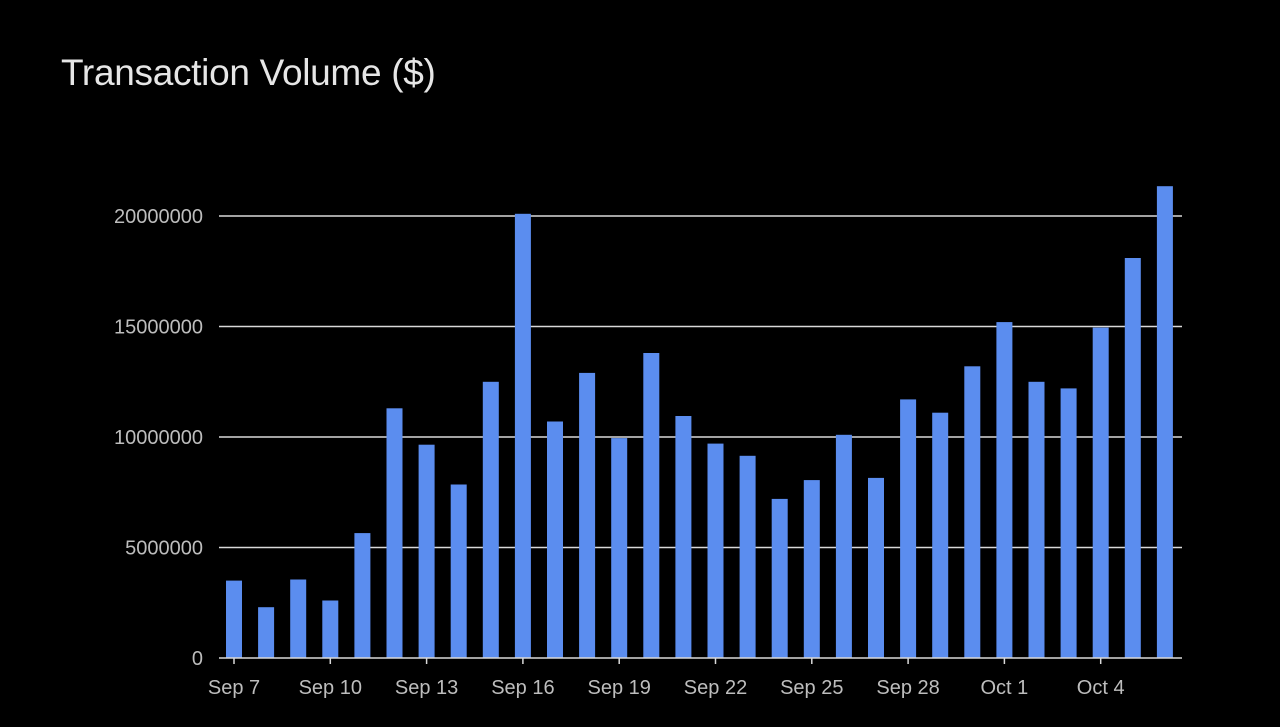 The image size is (1280, 727). What do you see at coordinates (700, 660) in the screenshot?
I see `axes` at bounding box center [700, 660].